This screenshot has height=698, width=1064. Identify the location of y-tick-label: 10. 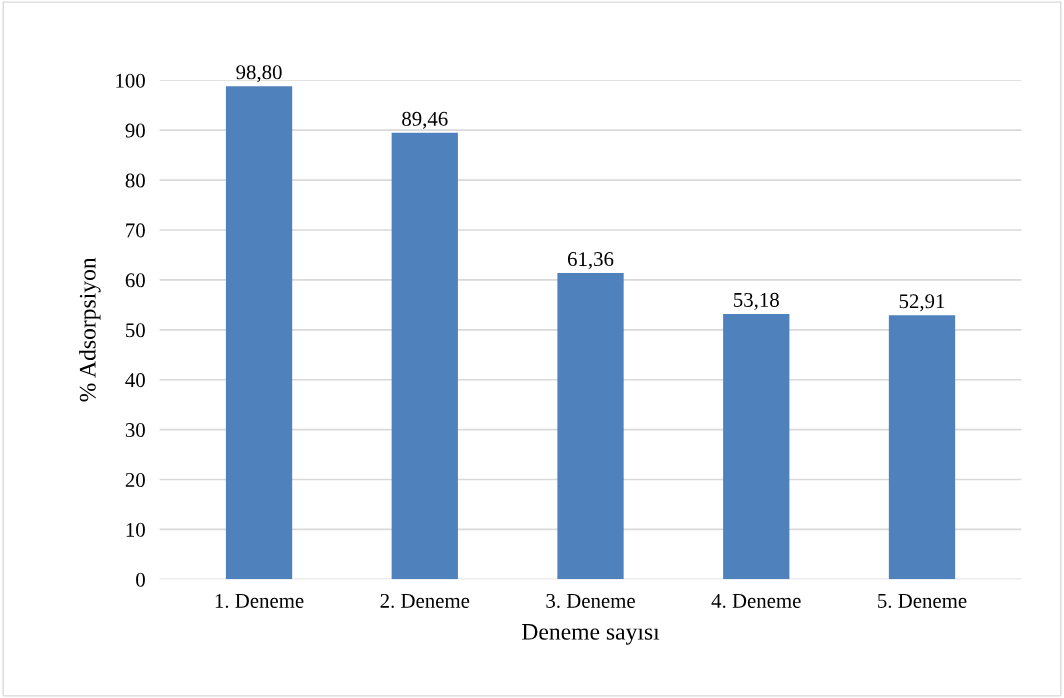
(135, 529).